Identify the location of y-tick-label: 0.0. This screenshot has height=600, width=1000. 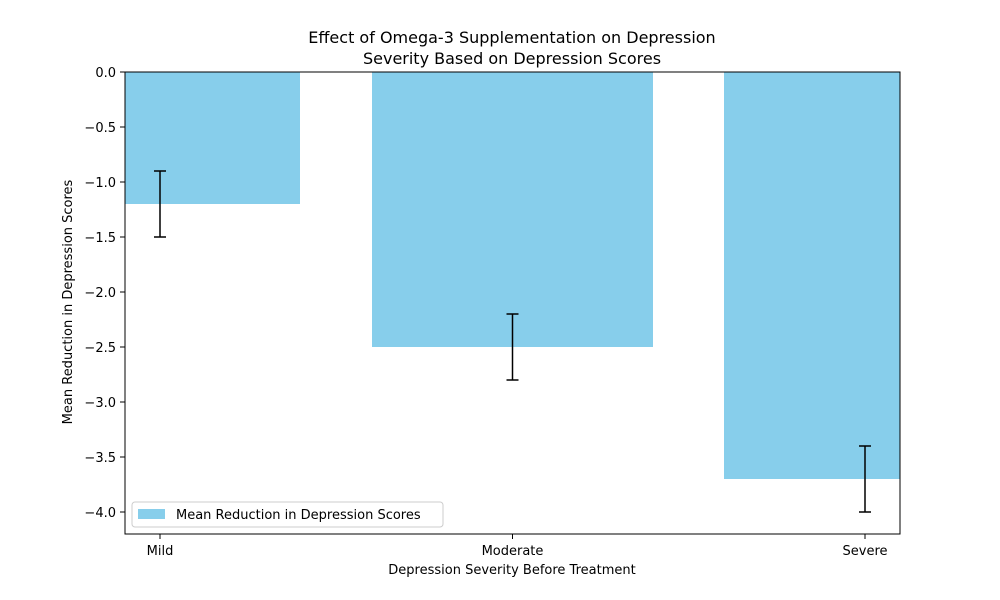
(105, 73).